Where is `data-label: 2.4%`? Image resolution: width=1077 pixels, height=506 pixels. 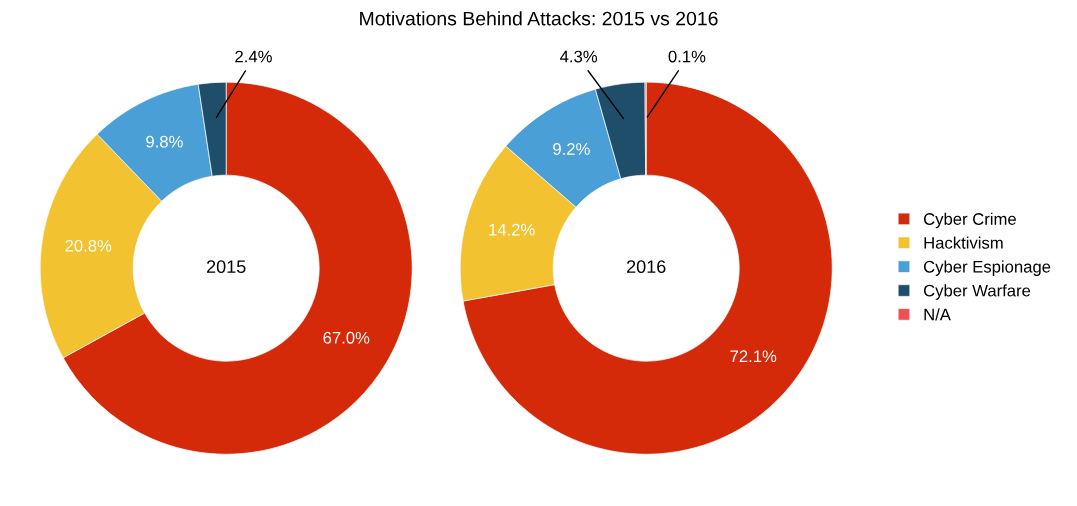
data-label: 2.4% is located at coordinates (253, 56).